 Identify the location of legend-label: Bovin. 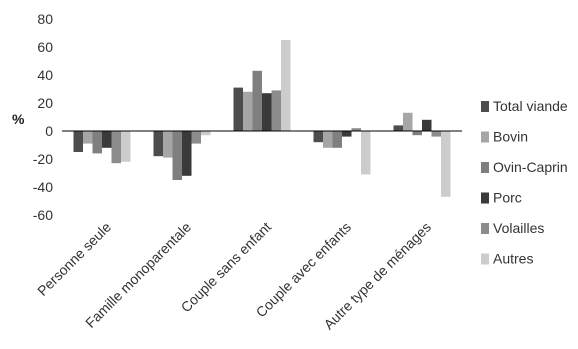
(510, 137).